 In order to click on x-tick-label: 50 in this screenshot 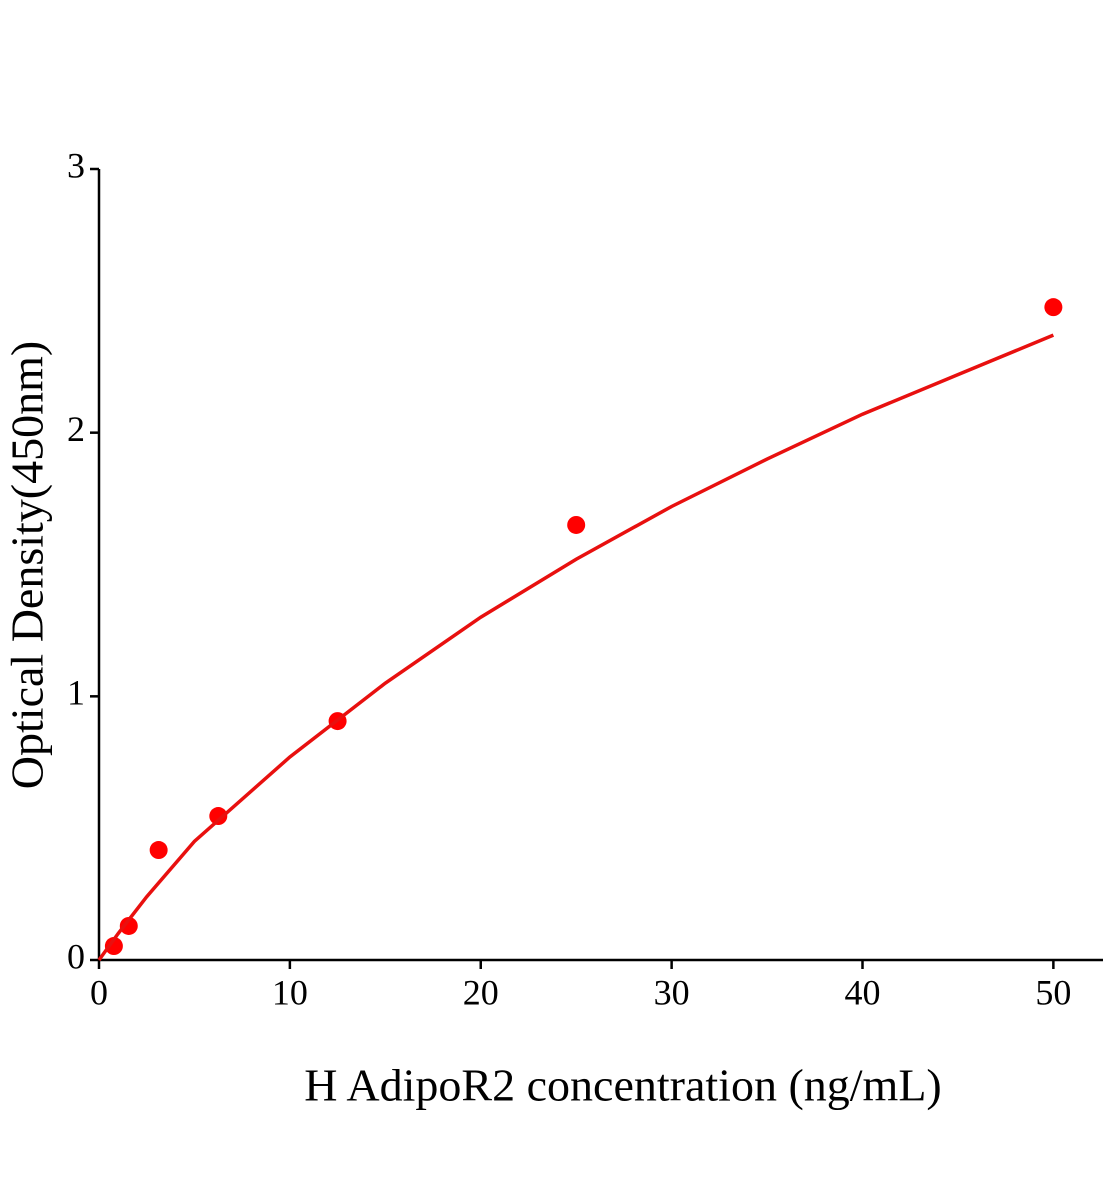, I will do `click(1053, 992)`.